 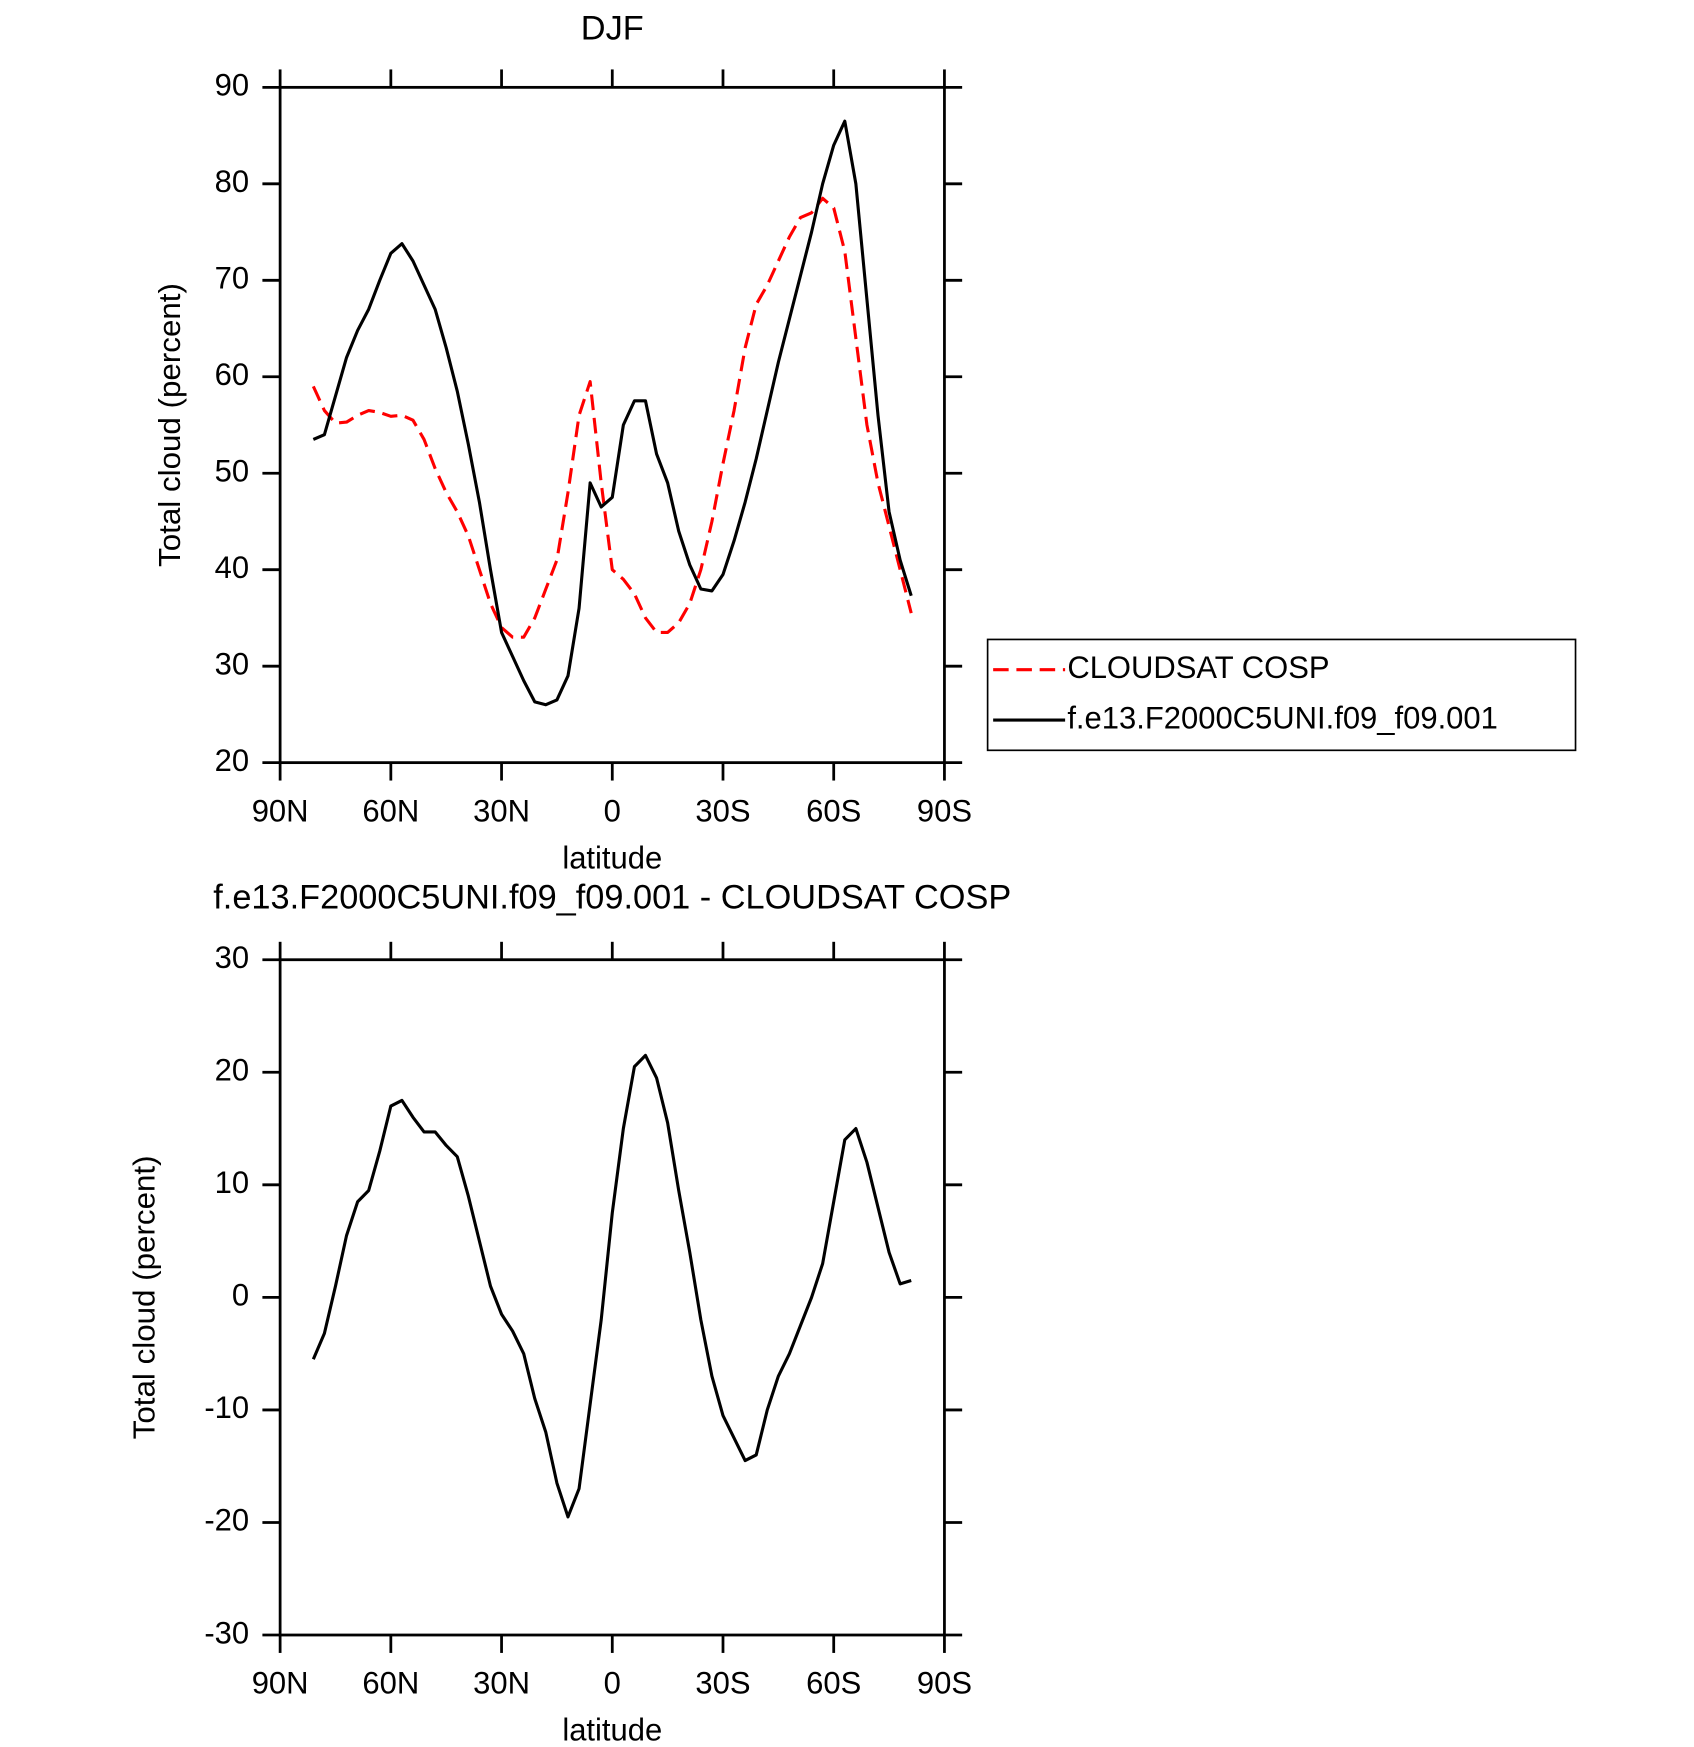 I want to click on y-tick-label: 40, so click(x=232, y=567).